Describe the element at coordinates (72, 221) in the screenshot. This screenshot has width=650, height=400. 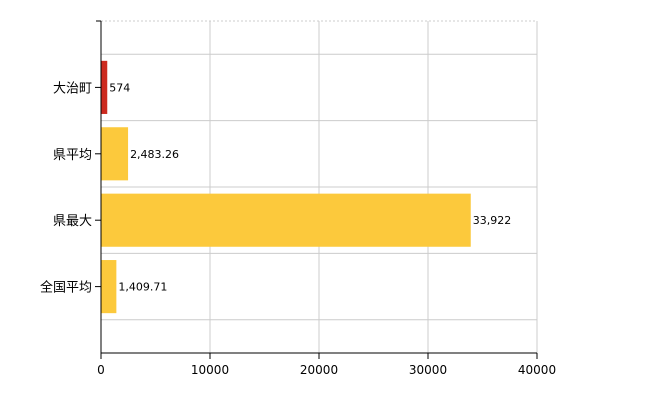
I see `category-label: 県最大` at that location.